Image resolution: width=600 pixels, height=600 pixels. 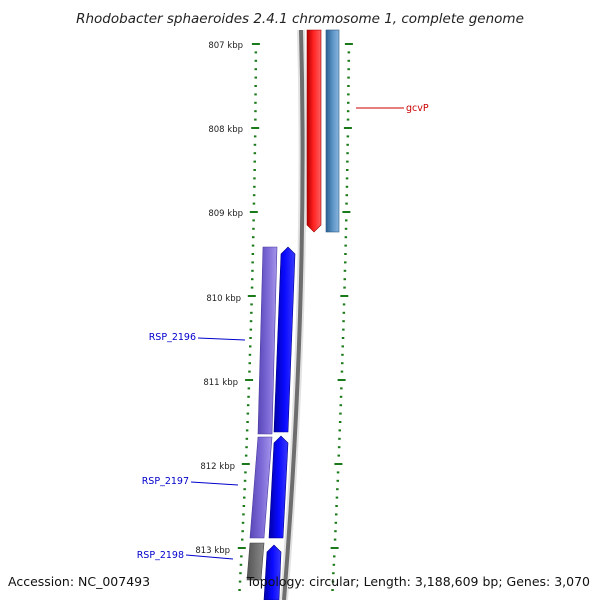 What do you see at coordinates (392, 108) in the screenshot?
I see `feature-label-gcvP: gcvP` at bounding box center [392, 108].